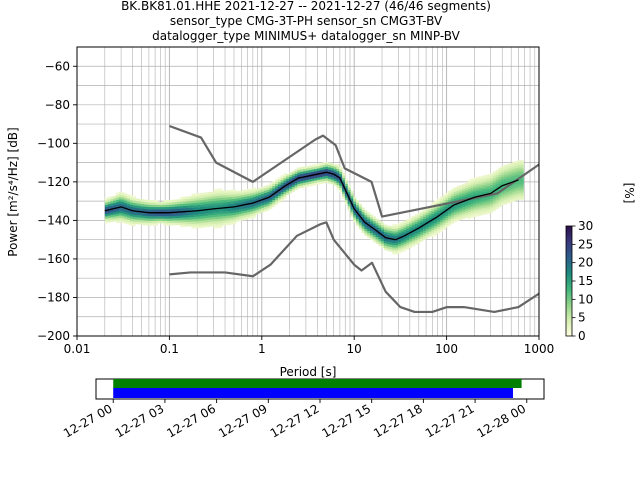 The width and height of the screenshot is (640, 480). Describe the element at coordinates (53, 336) in the screenshot. I see `y-tick-label: −200` at that location.